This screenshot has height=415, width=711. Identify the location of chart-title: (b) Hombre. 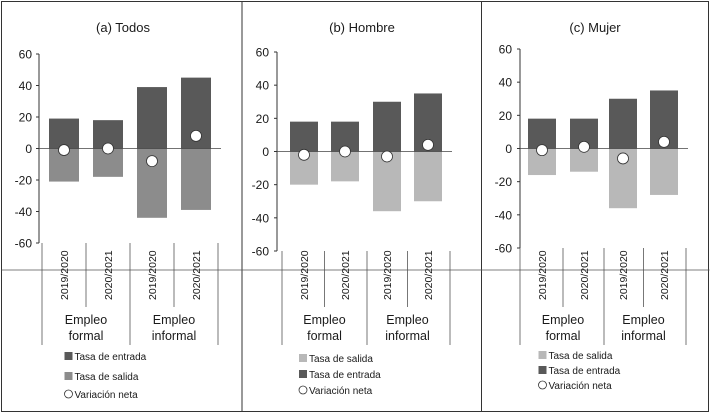
(362, 27).